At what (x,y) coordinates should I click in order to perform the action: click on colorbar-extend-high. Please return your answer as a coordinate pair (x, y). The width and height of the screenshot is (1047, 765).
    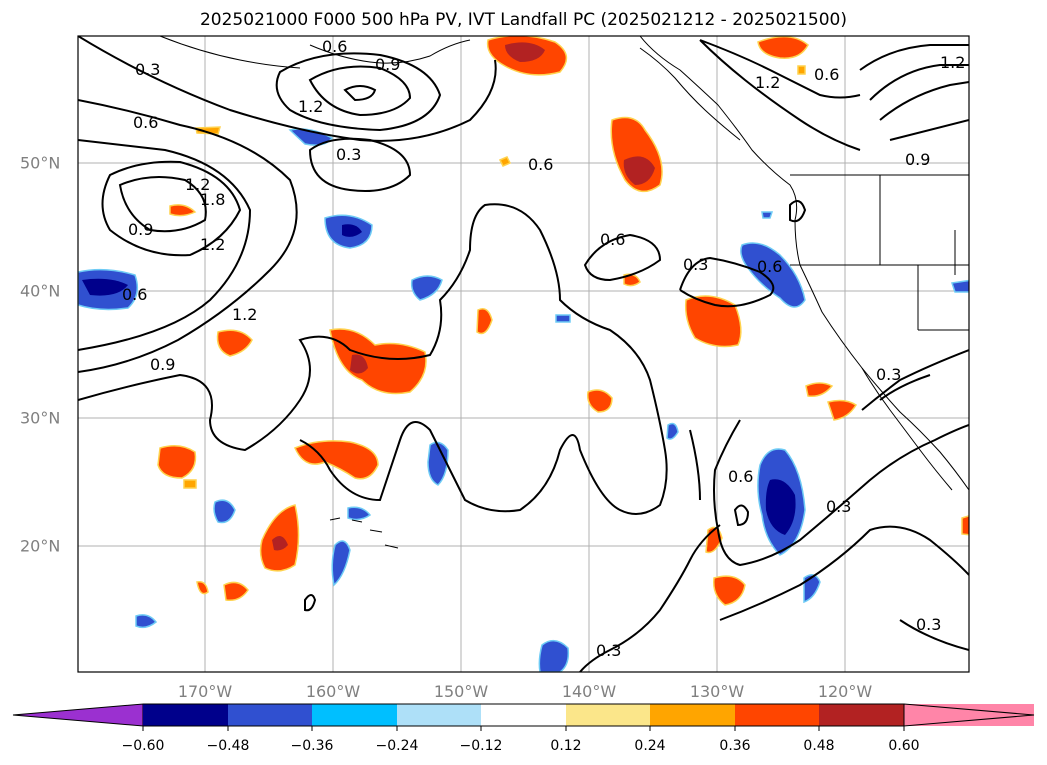
    Looking at the image, I should click on (969, 715).